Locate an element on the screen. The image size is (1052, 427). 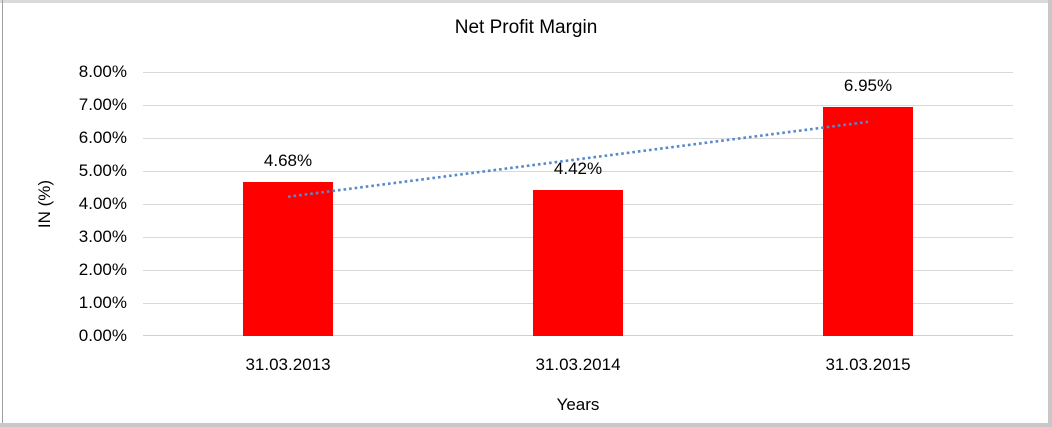
y-axis-tick-label: 8.00% is located at coordinates (102, 71).